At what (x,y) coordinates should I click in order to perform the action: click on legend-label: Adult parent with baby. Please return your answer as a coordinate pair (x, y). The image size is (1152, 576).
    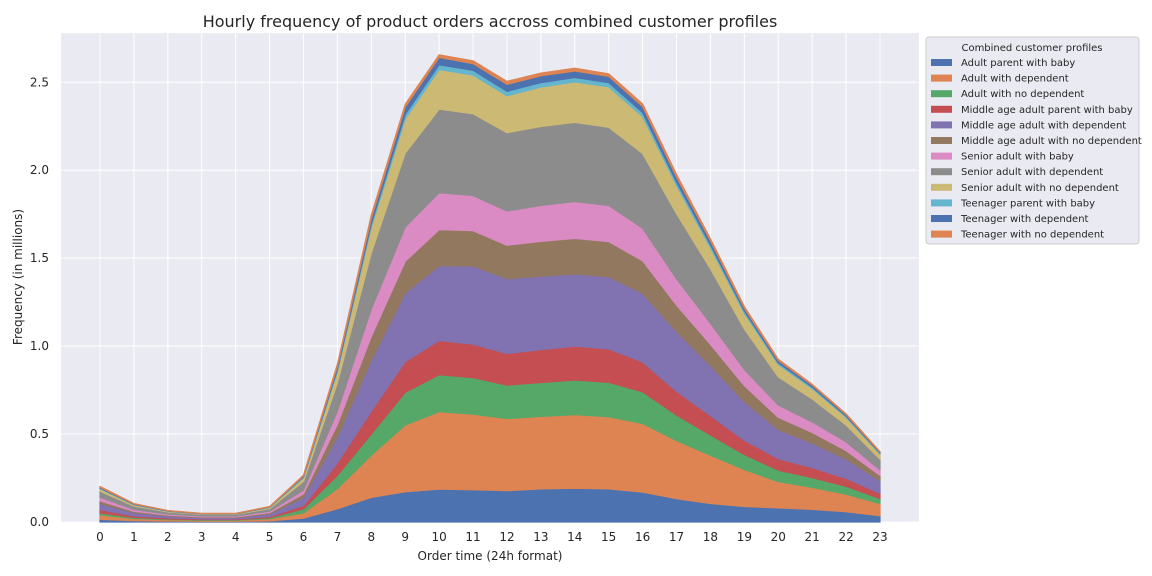
    Looking at the image, I should click on (1018, 63).